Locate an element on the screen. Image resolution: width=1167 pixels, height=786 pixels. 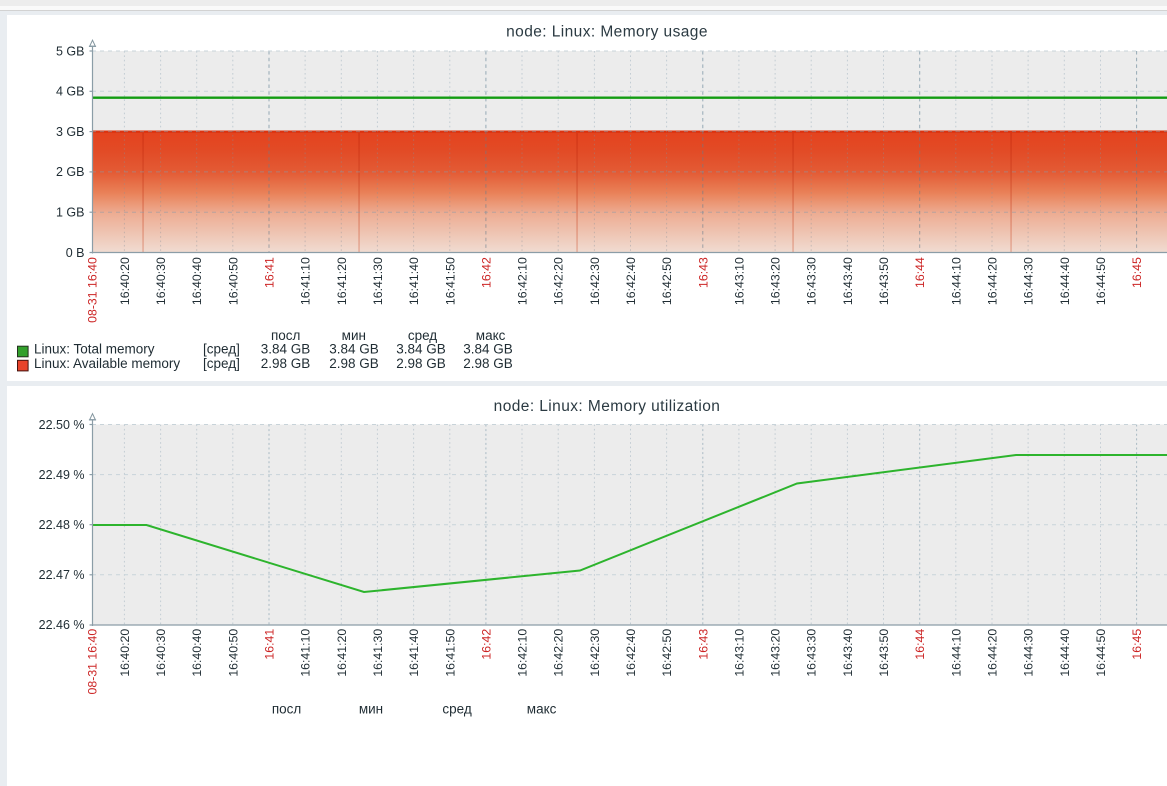
svg-text: 2 GB is located at coordinates (70, 172).